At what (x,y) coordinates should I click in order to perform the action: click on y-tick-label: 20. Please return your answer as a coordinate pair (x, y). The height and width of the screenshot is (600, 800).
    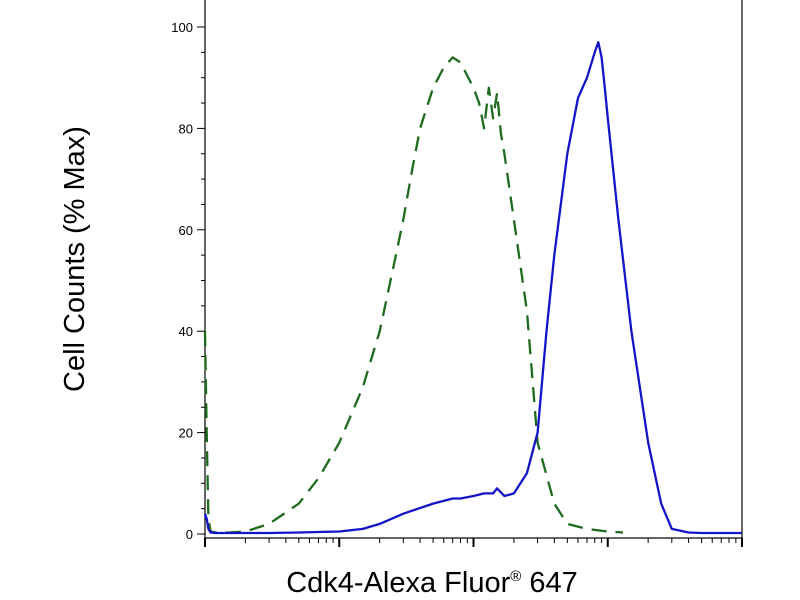
    Looking at the image, I should click on (186, 433).